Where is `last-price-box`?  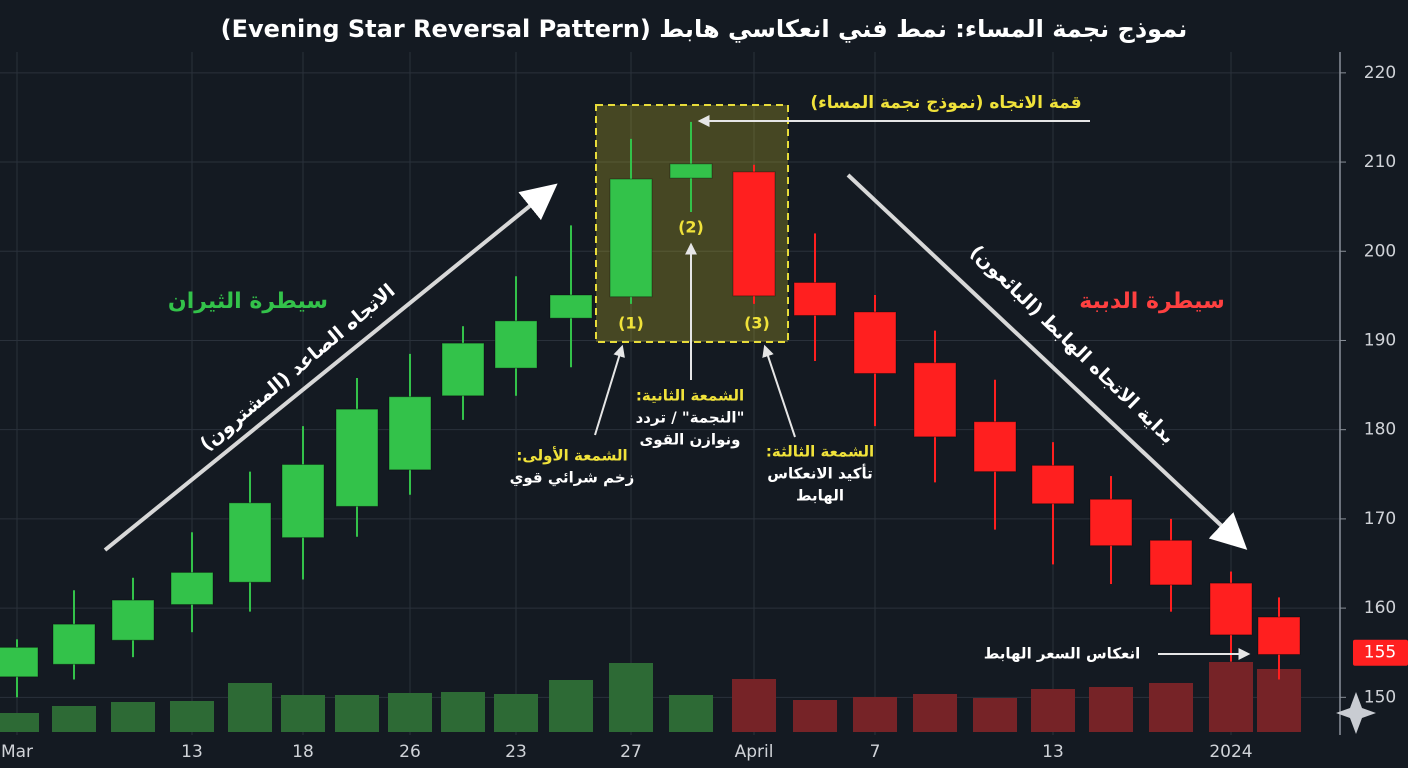 last-price-box is located at coordinates (1380, 652).